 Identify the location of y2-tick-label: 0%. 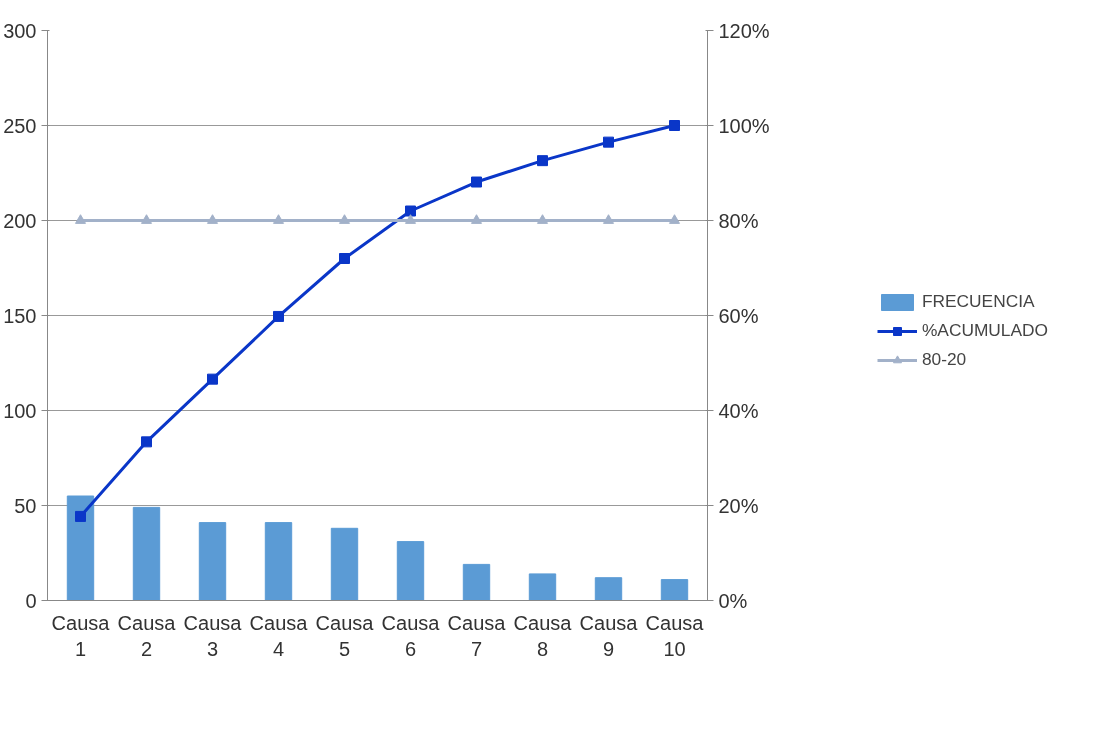
(733, 600).